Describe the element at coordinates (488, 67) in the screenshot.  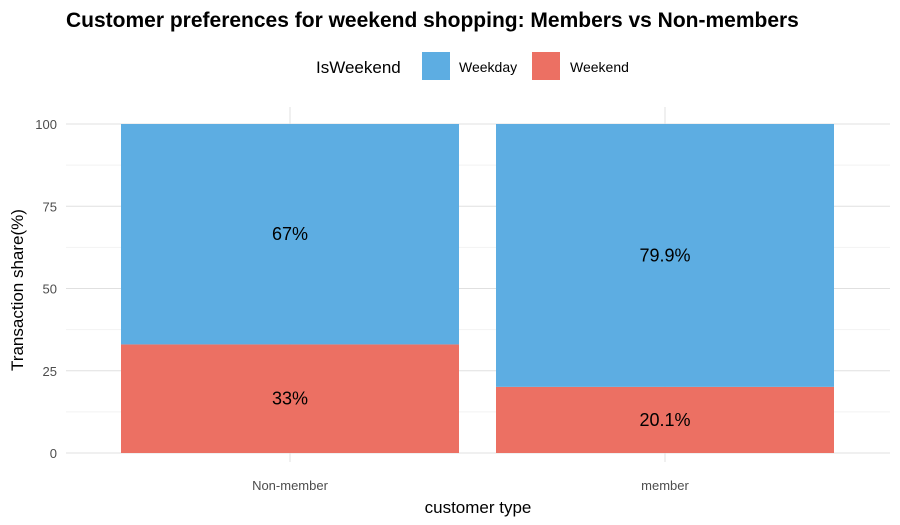
I see `legend-label-weekday: Weekday` at that location.